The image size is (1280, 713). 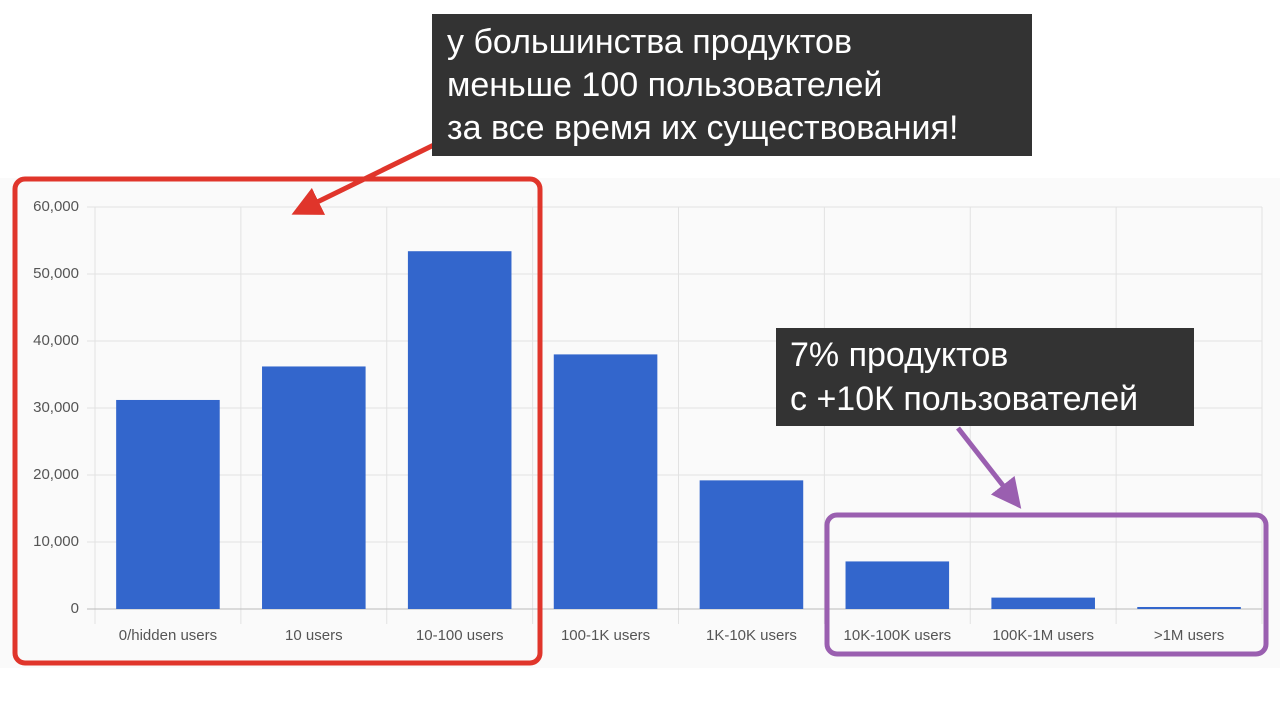 What do you see at coordinates (1189, 635) in the screenshot?
I see `x-tick-label: >1M users` at bounding box center [1189, 635].